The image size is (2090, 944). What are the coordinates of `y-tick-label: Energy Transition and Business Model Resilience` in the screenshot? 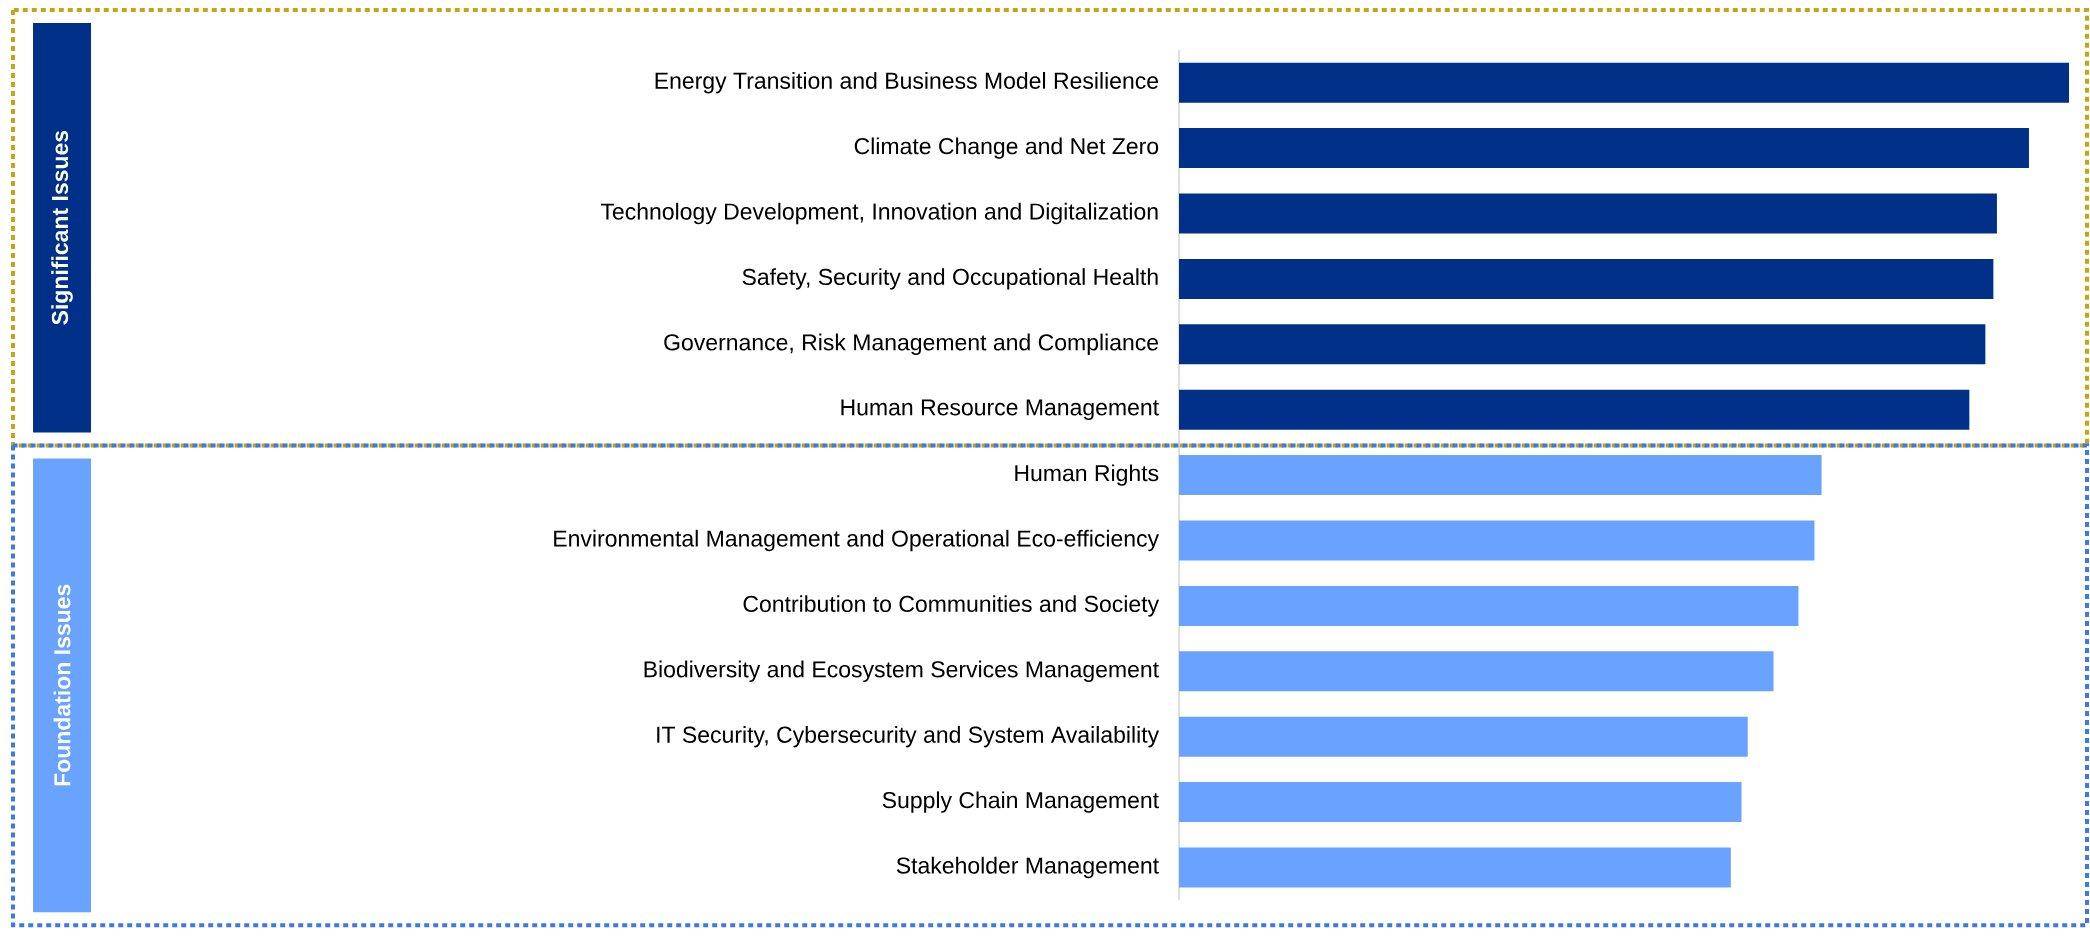 It's located at (907, 82).